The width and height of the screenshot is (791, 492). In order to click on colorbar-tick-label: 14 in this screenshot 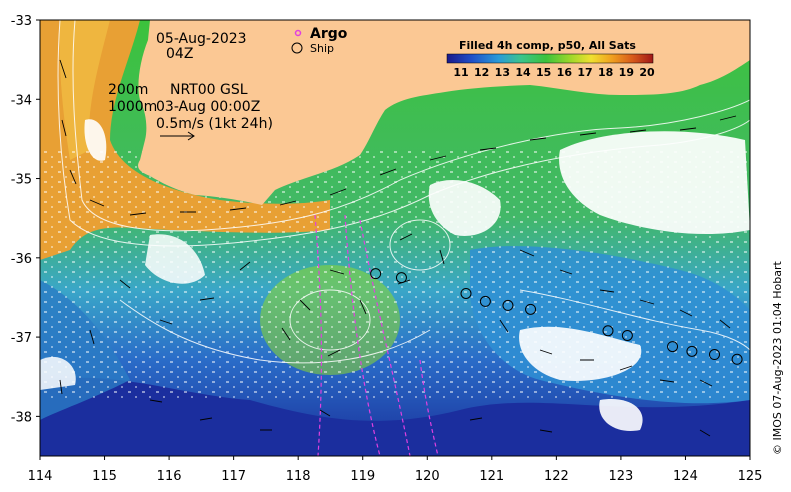, I will do `click(523, 72)`.